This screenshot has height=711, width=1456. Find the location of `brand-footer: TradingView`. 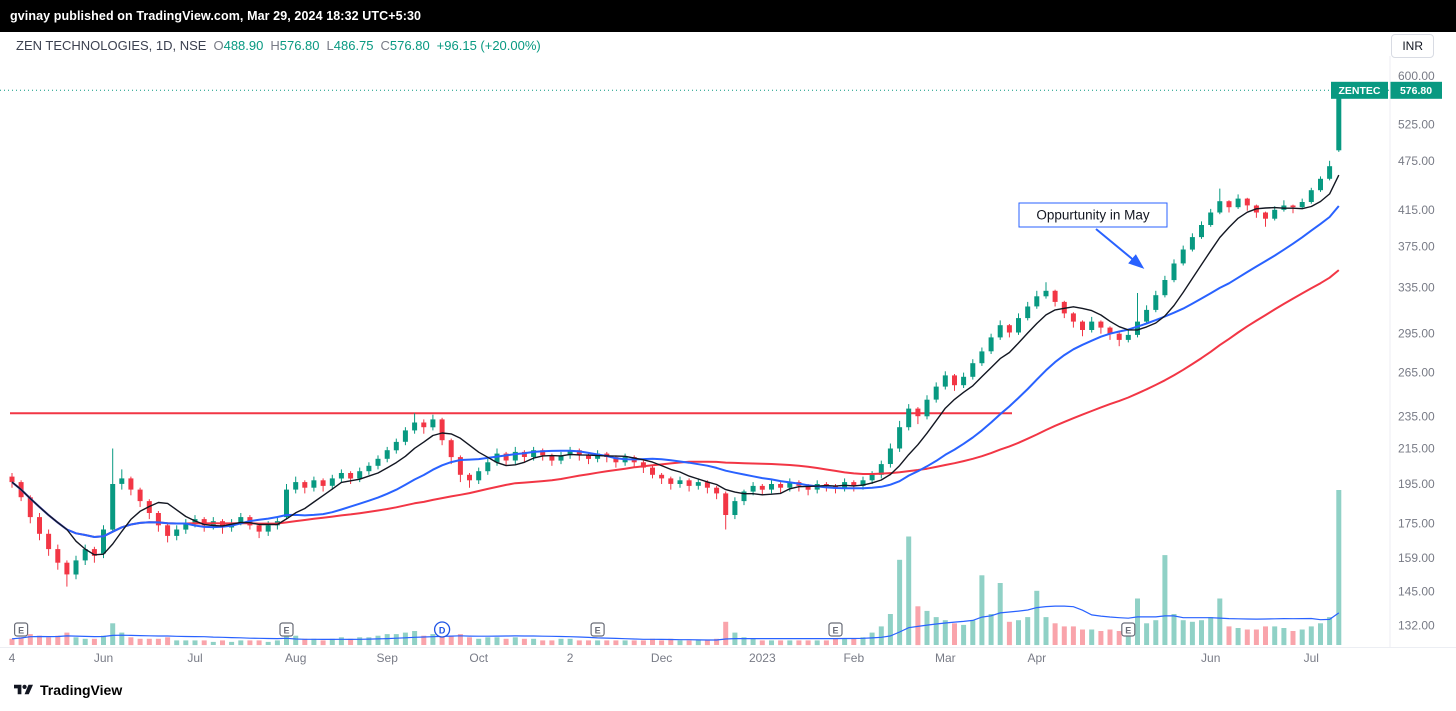

brand-footer: TradingView is located at coordinates (68, 690).